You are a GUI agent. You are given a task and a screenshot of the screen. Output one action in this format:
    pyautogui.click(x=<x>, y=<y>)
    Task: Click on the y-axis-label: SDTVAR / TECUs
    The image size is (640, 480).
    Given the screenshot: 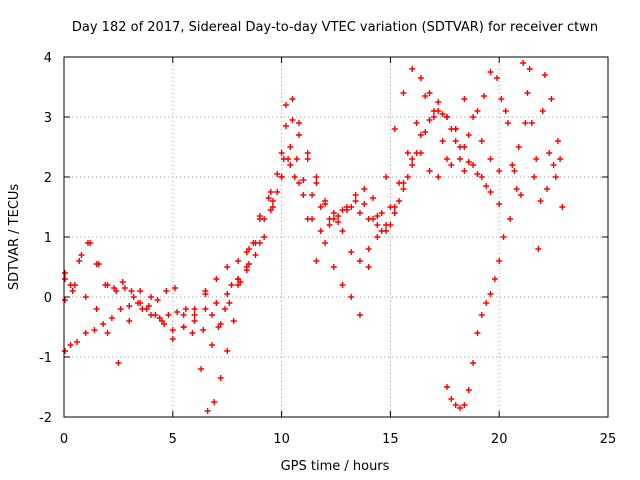 What is the action you would take?
    pyautogui.click(x=14, y=237)
    